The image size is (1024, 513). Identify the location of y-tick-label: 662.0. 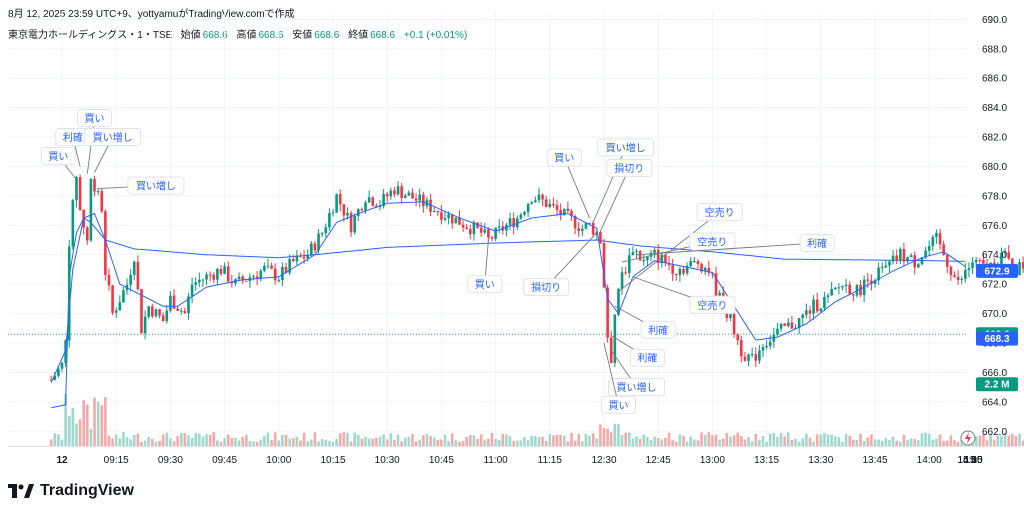
(994, 432).